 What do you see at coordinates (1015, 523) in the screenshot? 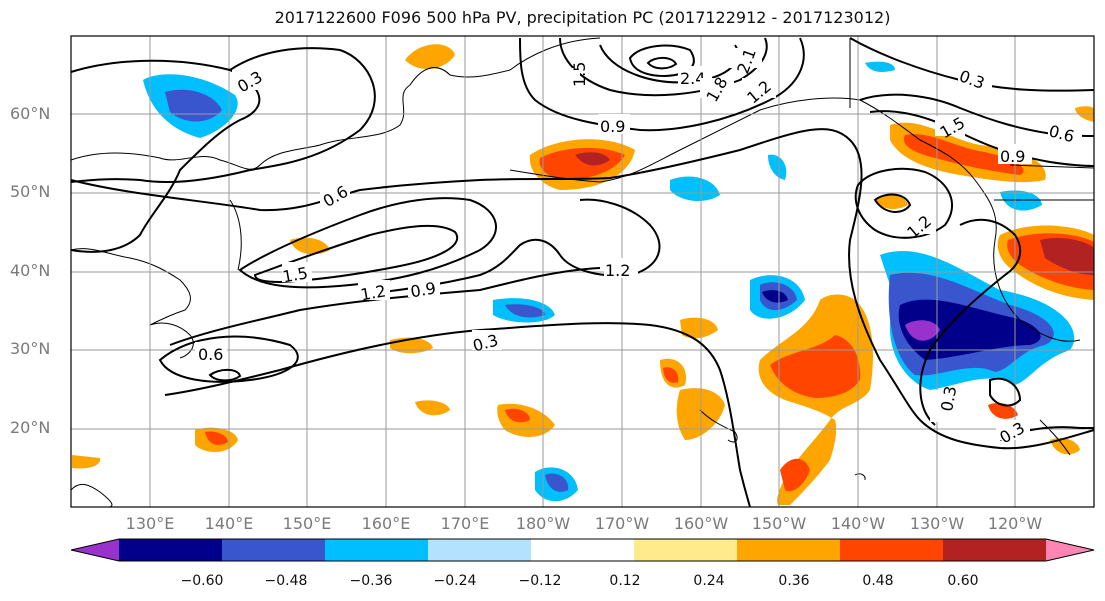
I see `lon-label: 120°W` at bounding box center [1015, 523].